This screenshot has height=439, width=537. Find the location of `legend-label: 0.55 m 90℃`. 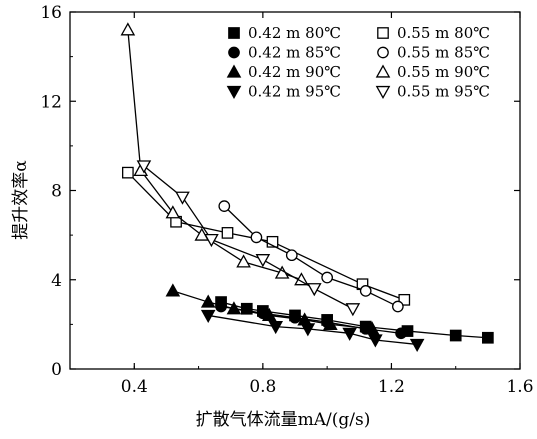

legend-label: 0.55 m 90℃ is located at coordinates (443, 72).